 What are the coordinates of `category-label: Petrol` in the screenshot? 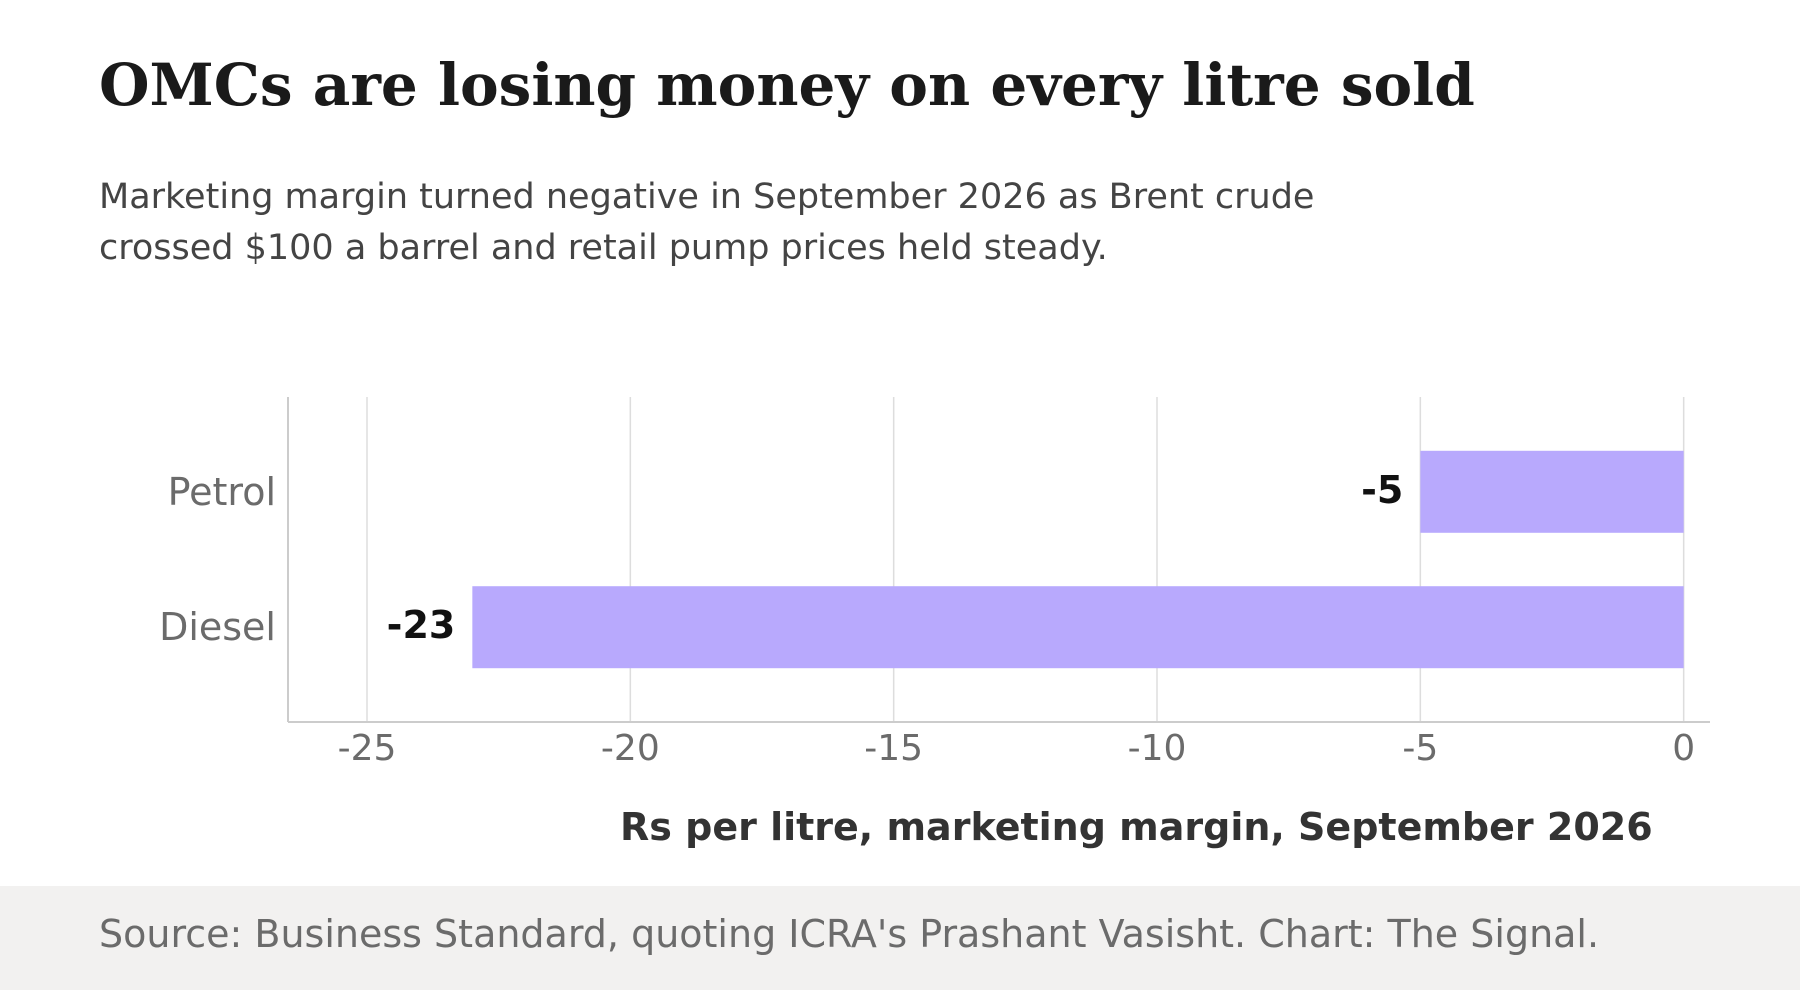 It's located at (222, 492).